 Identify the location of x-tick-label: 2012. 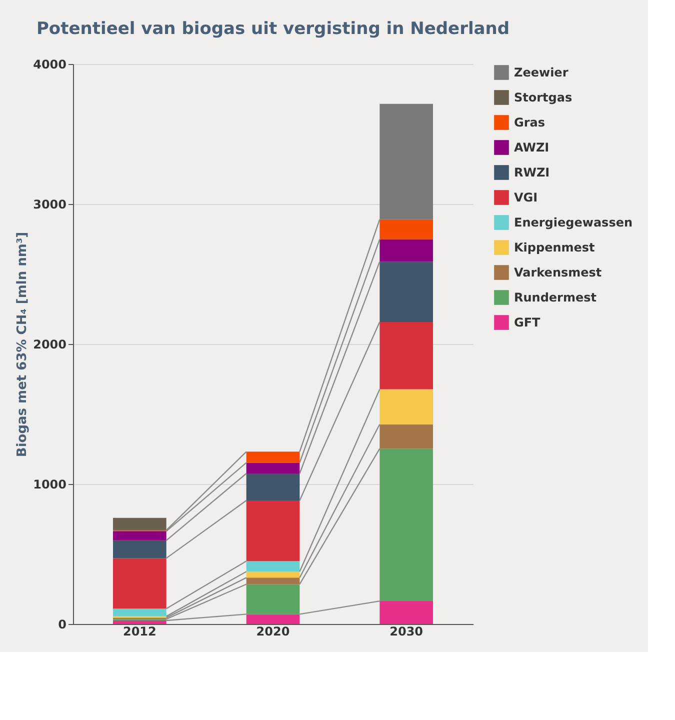
(139, 631).